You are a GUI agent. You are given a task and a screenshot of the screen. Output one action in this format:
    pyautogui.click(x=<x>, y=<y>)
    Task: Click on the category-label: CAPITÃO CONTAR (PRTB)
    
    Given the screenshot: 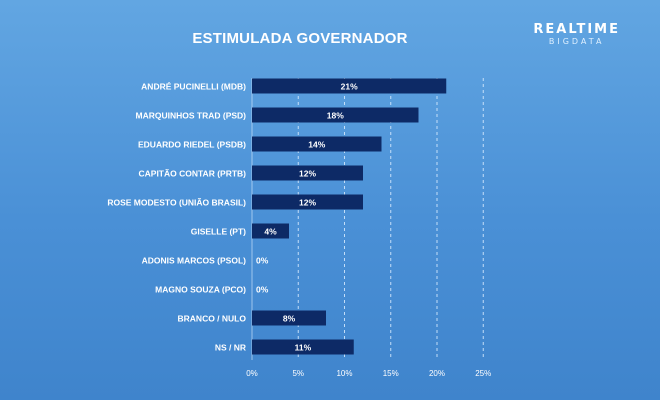 What is the action you would take?
    pyautogui.click(x=193, y=174)
    